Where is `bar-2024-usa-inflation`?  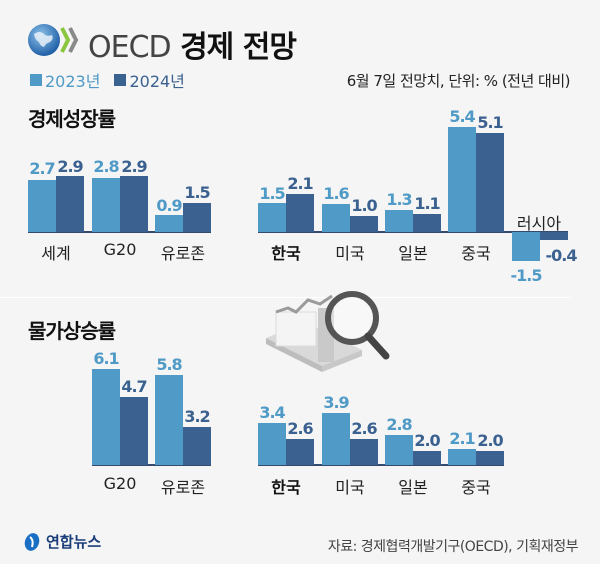
bar-2024-usa-inflation is located at coordinates (364, 452).